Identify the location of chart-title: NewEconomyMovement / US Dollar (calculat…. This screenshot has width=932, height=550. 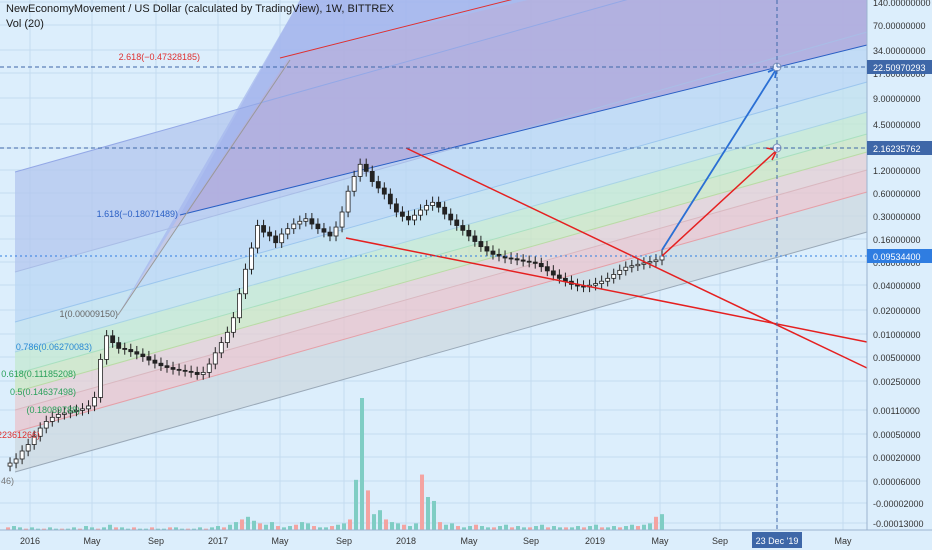
(200, 9).